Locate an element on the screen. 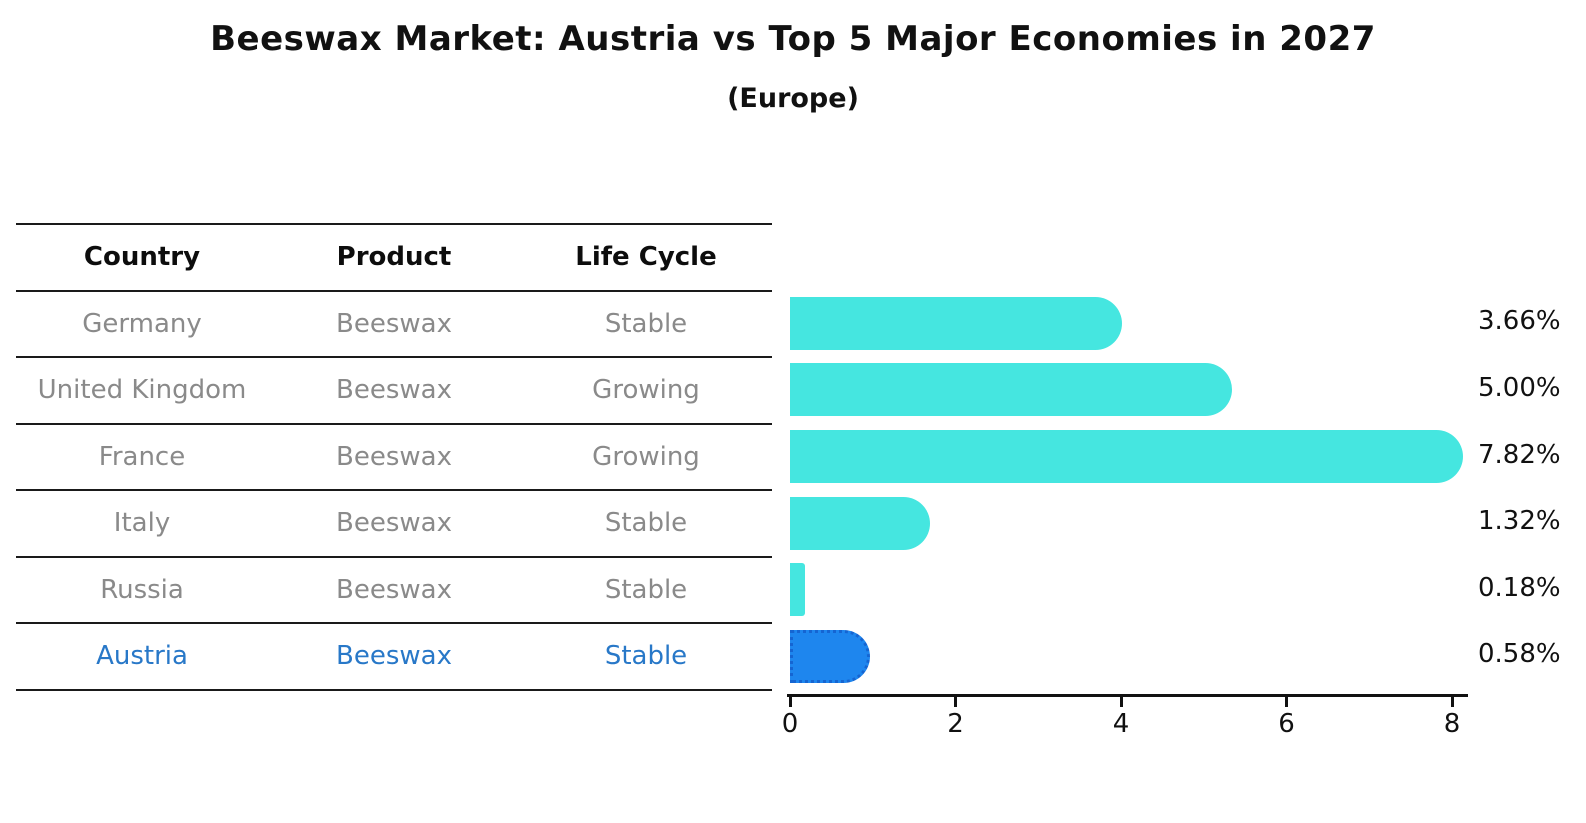 Image resolution: width=1586 pixels, height=823 pixels. column-header-product: Product is located at coordinates (394, 257).